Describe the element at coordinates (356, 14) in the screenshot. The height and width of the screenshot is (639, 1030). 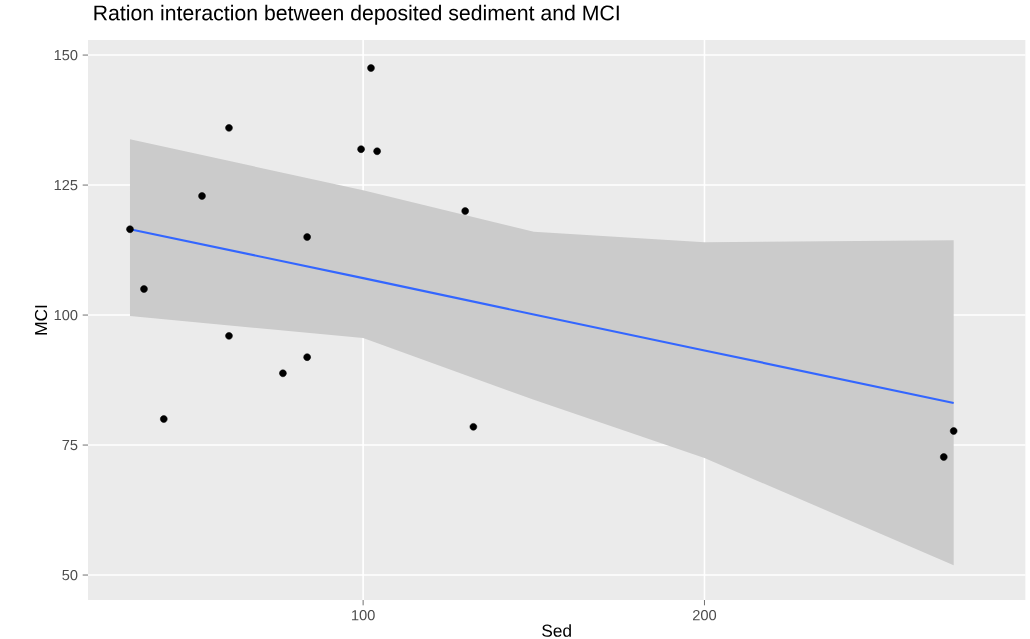
I see `chart-title: Ration interaction between deposited sediment and MCI` at that location.